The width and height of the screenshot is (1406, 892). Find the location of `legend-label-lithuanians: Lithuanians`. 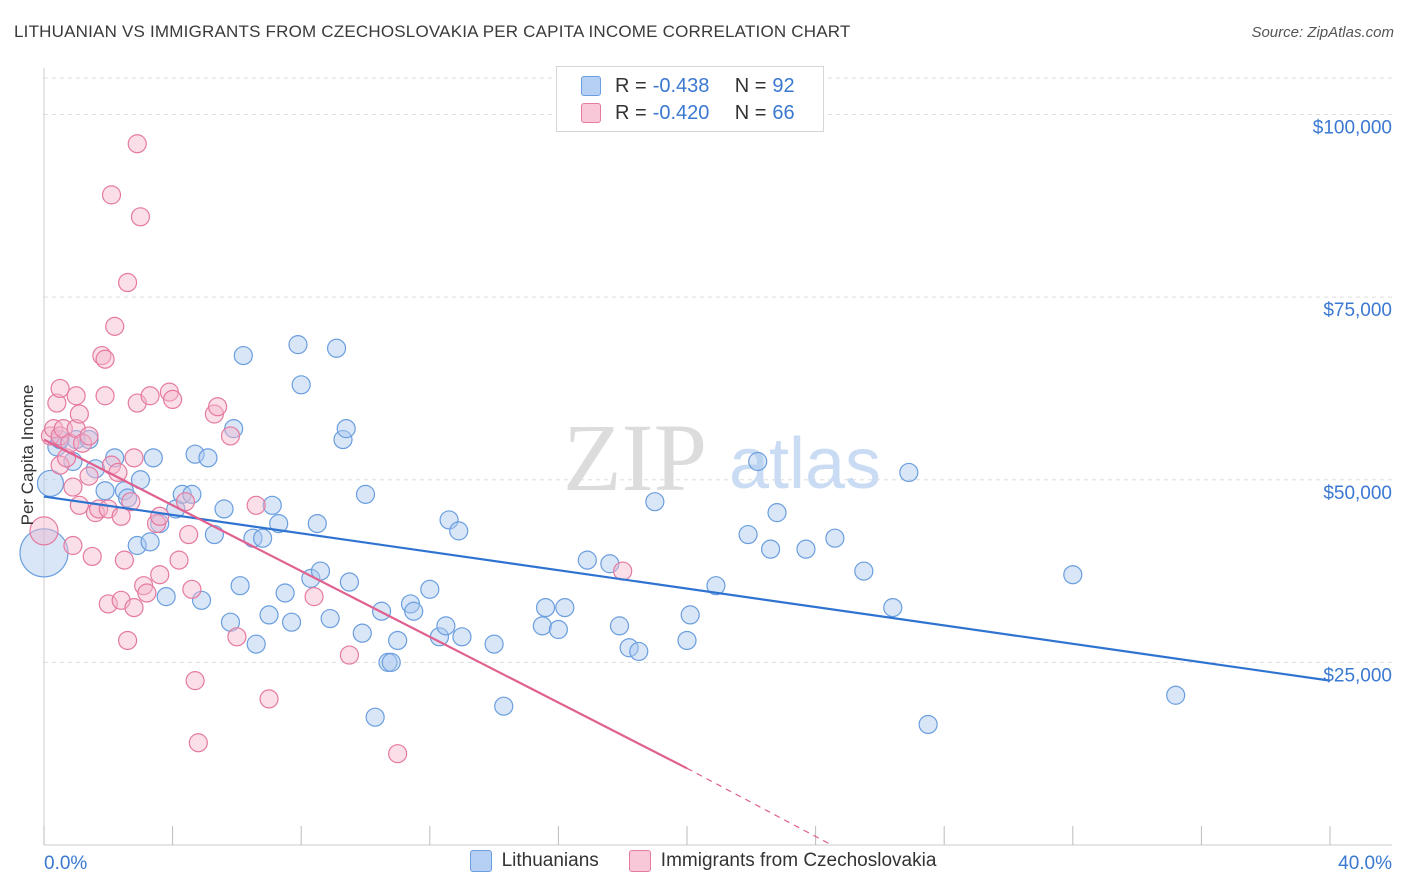

legend-label-lithuanians: Lithuanians is located at coordinates (550, 860).